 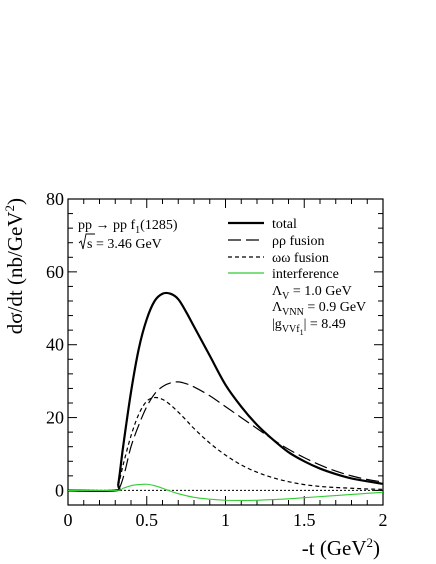 I want to click on x-tick-label: 2, so click(x=383, y=520).